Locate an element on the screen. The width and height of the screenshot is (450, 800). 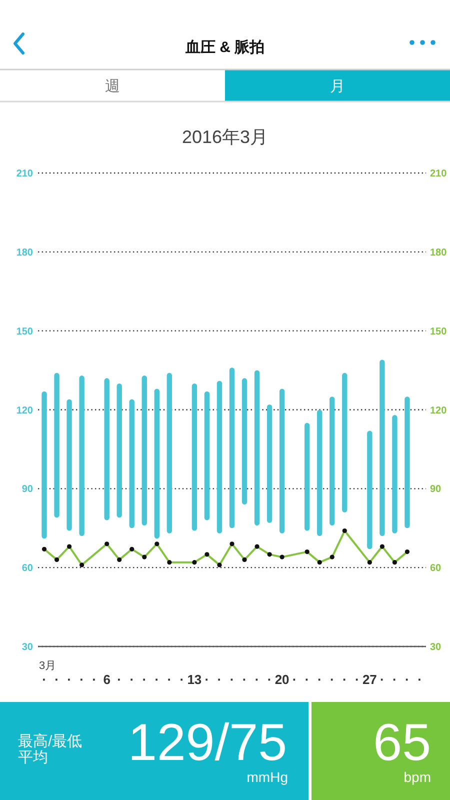
x-axis-title: 3月 is located at coordinates (47, 666).